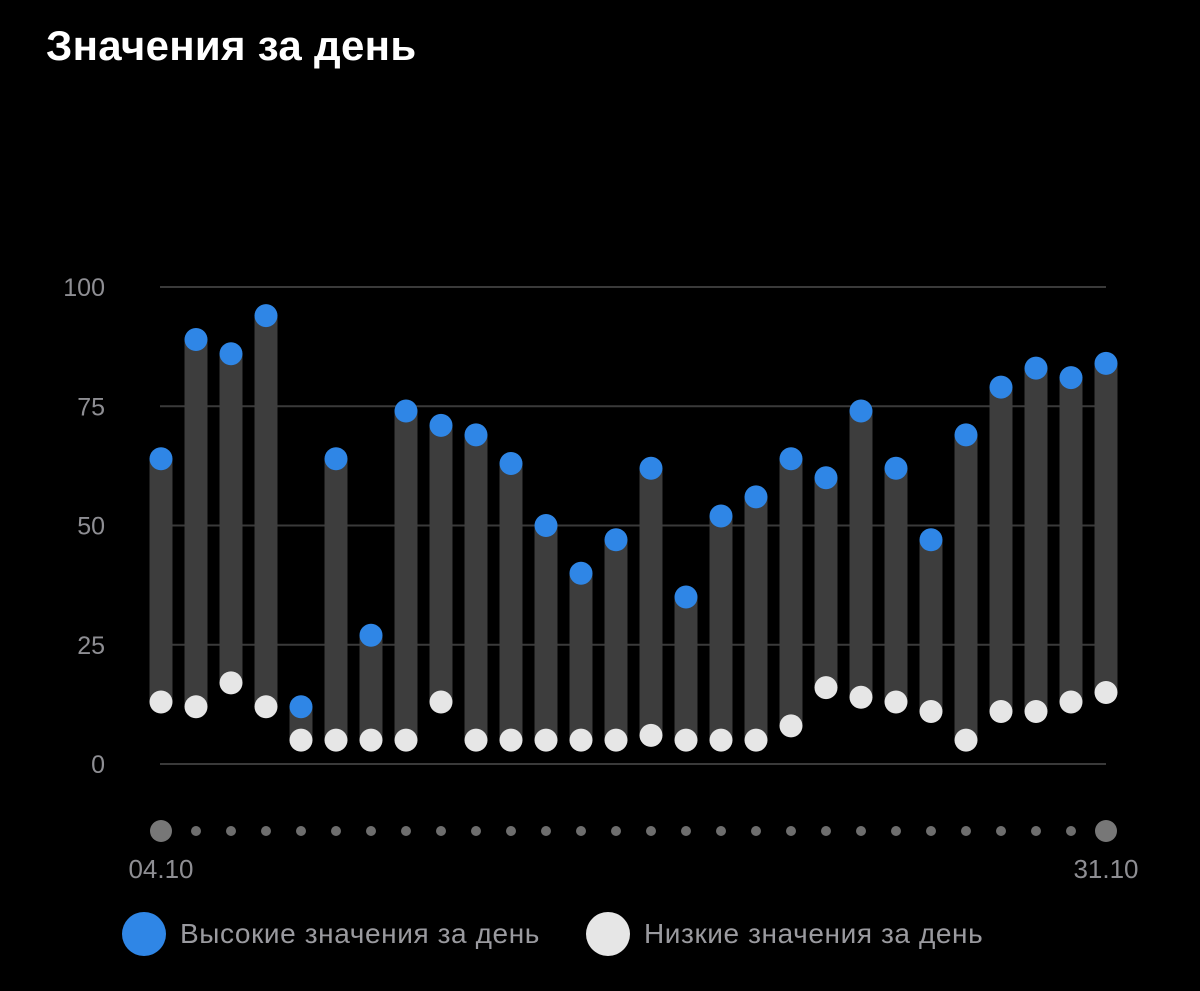 This screenshot has width=1200, height=991. Describe the element at coordinates (784, 934) in the screenshot. I see `legend-item-low: Низкие значения за день` at that location.